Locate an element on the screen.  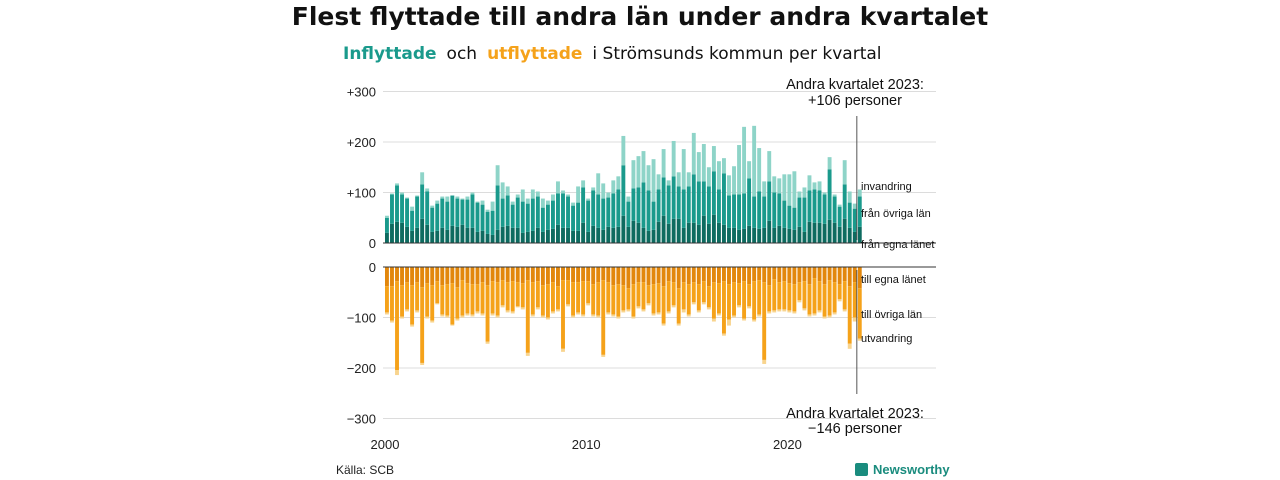
subtitle-inflyttade: Inflyttade is located at coordinates (390, 54).